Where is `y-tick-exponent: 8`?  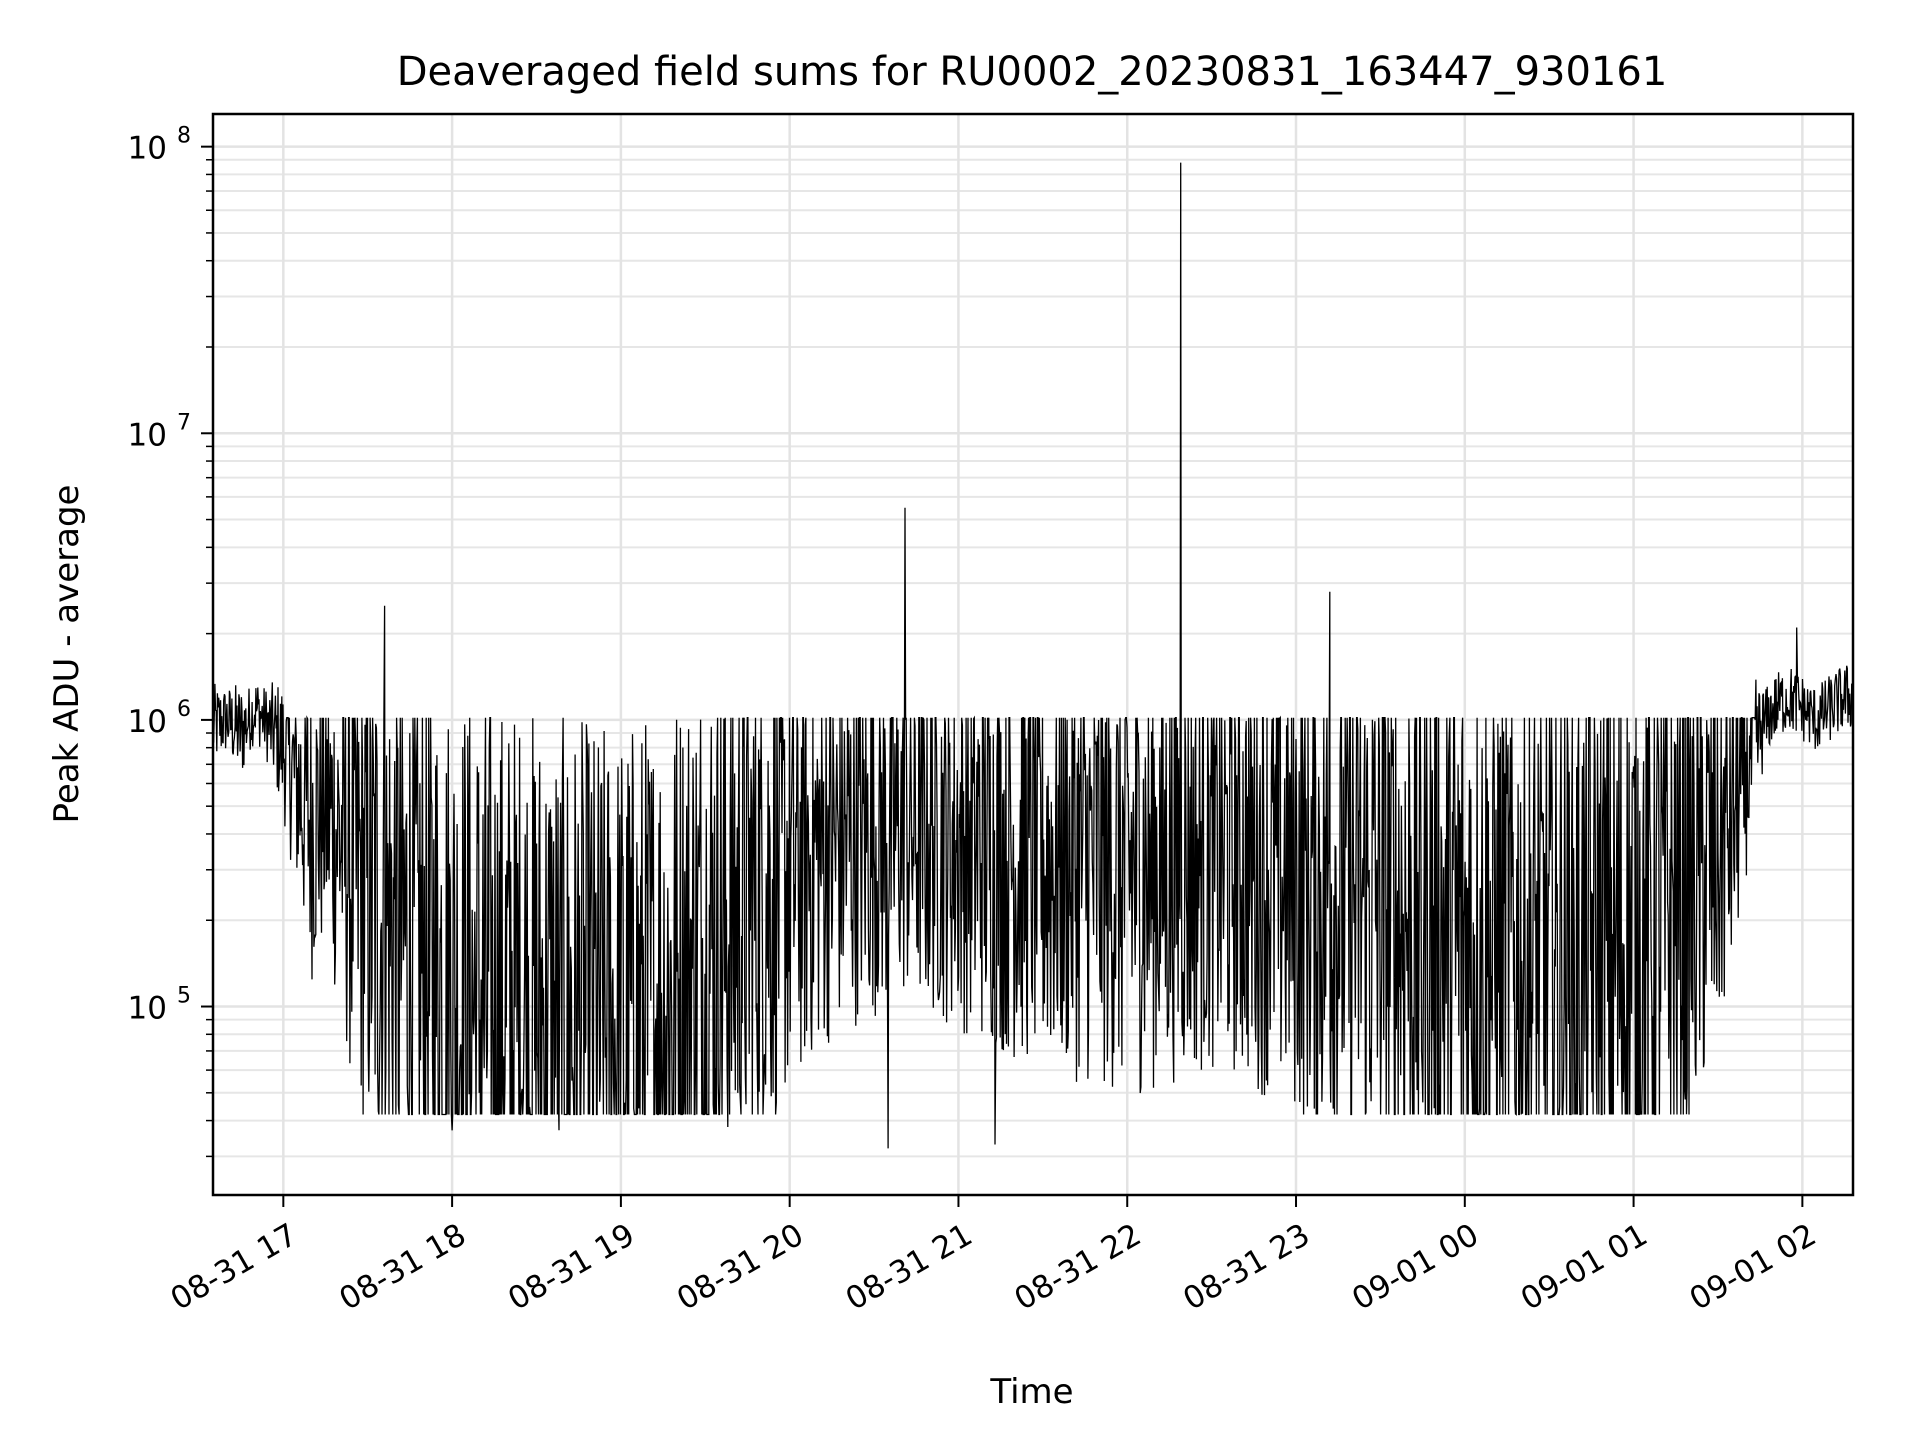 y-tick-exponent: 8 is located at coordinates (184, 136).